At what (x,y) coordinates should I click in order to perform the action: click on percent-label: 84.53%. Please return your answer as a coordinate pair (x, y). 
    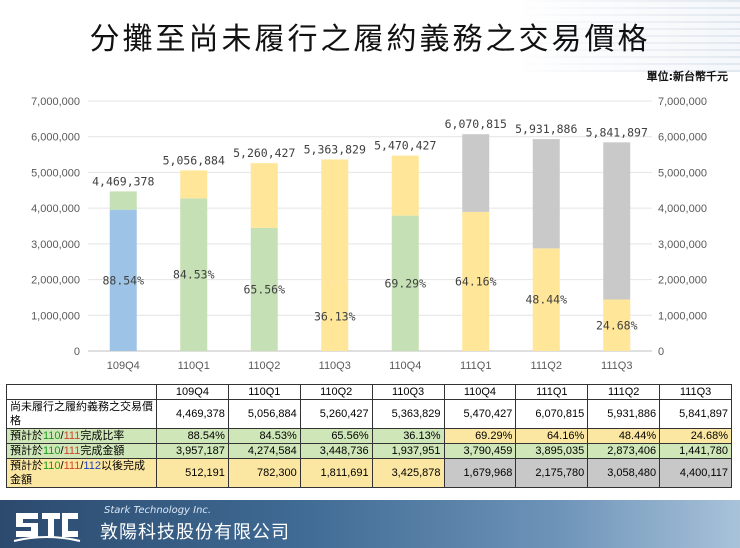
    Looking at the image, I should click on (194, 275).